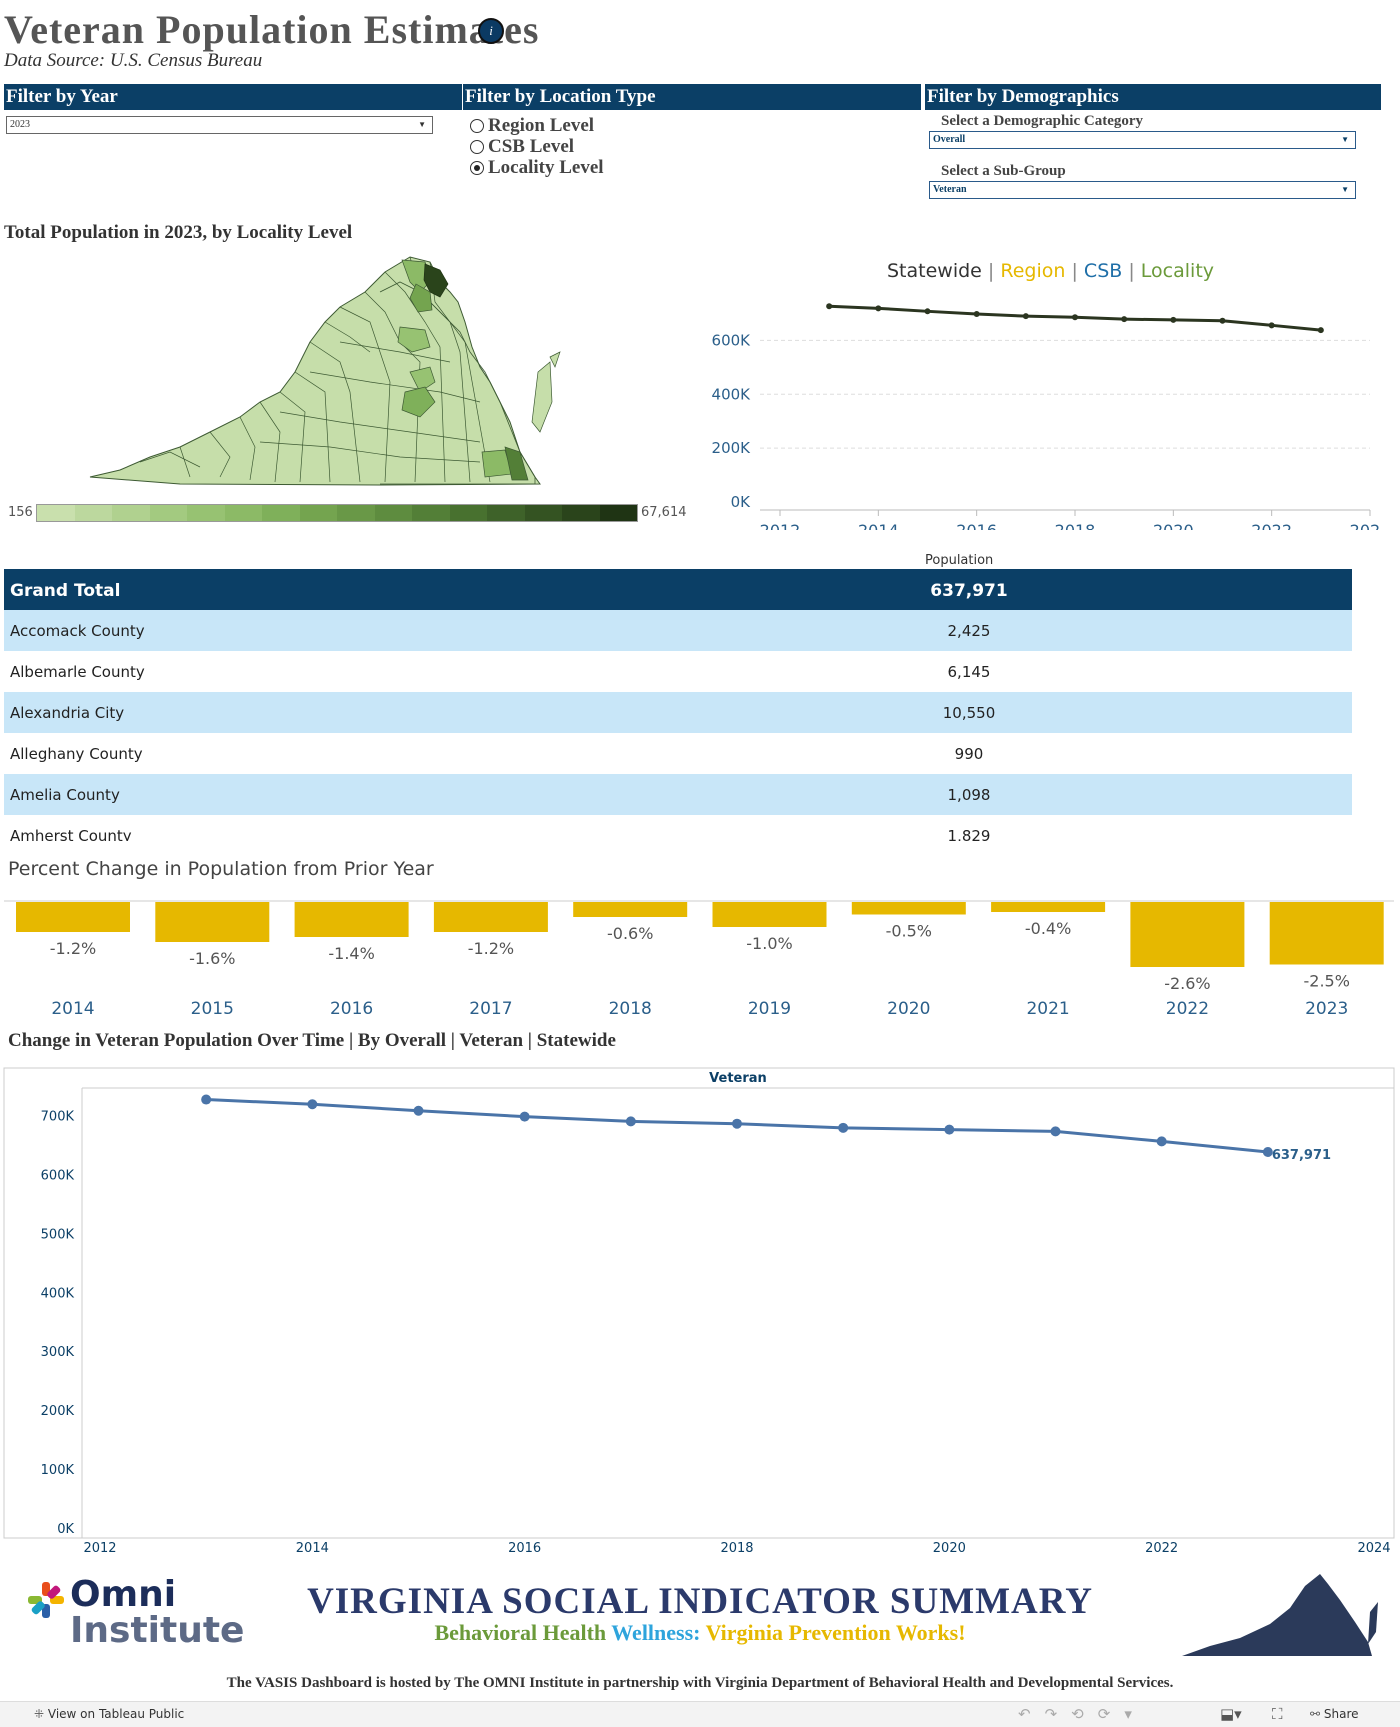 The width and height of the screenshot is (1400, 1727). What do you see at coordinates (1084, 1714) in the screenshot?
I see `revert-icon: ⟲` at bounding box center [1084, 1714].